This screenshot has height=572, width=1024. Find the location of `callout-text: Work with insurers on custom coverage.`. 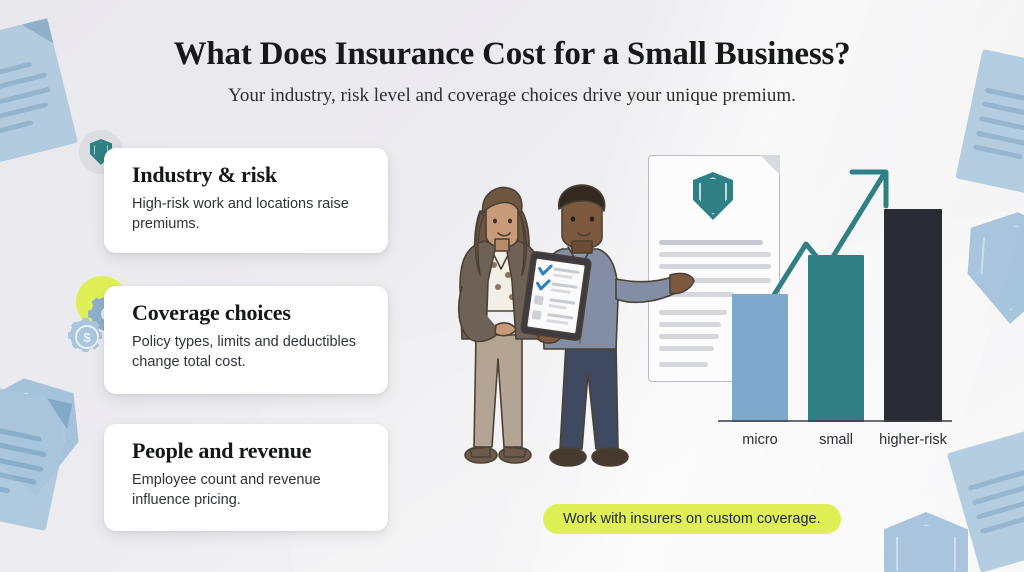

callout-text: Work with insurers on custom coverage. is located at coordinates (692, 519).